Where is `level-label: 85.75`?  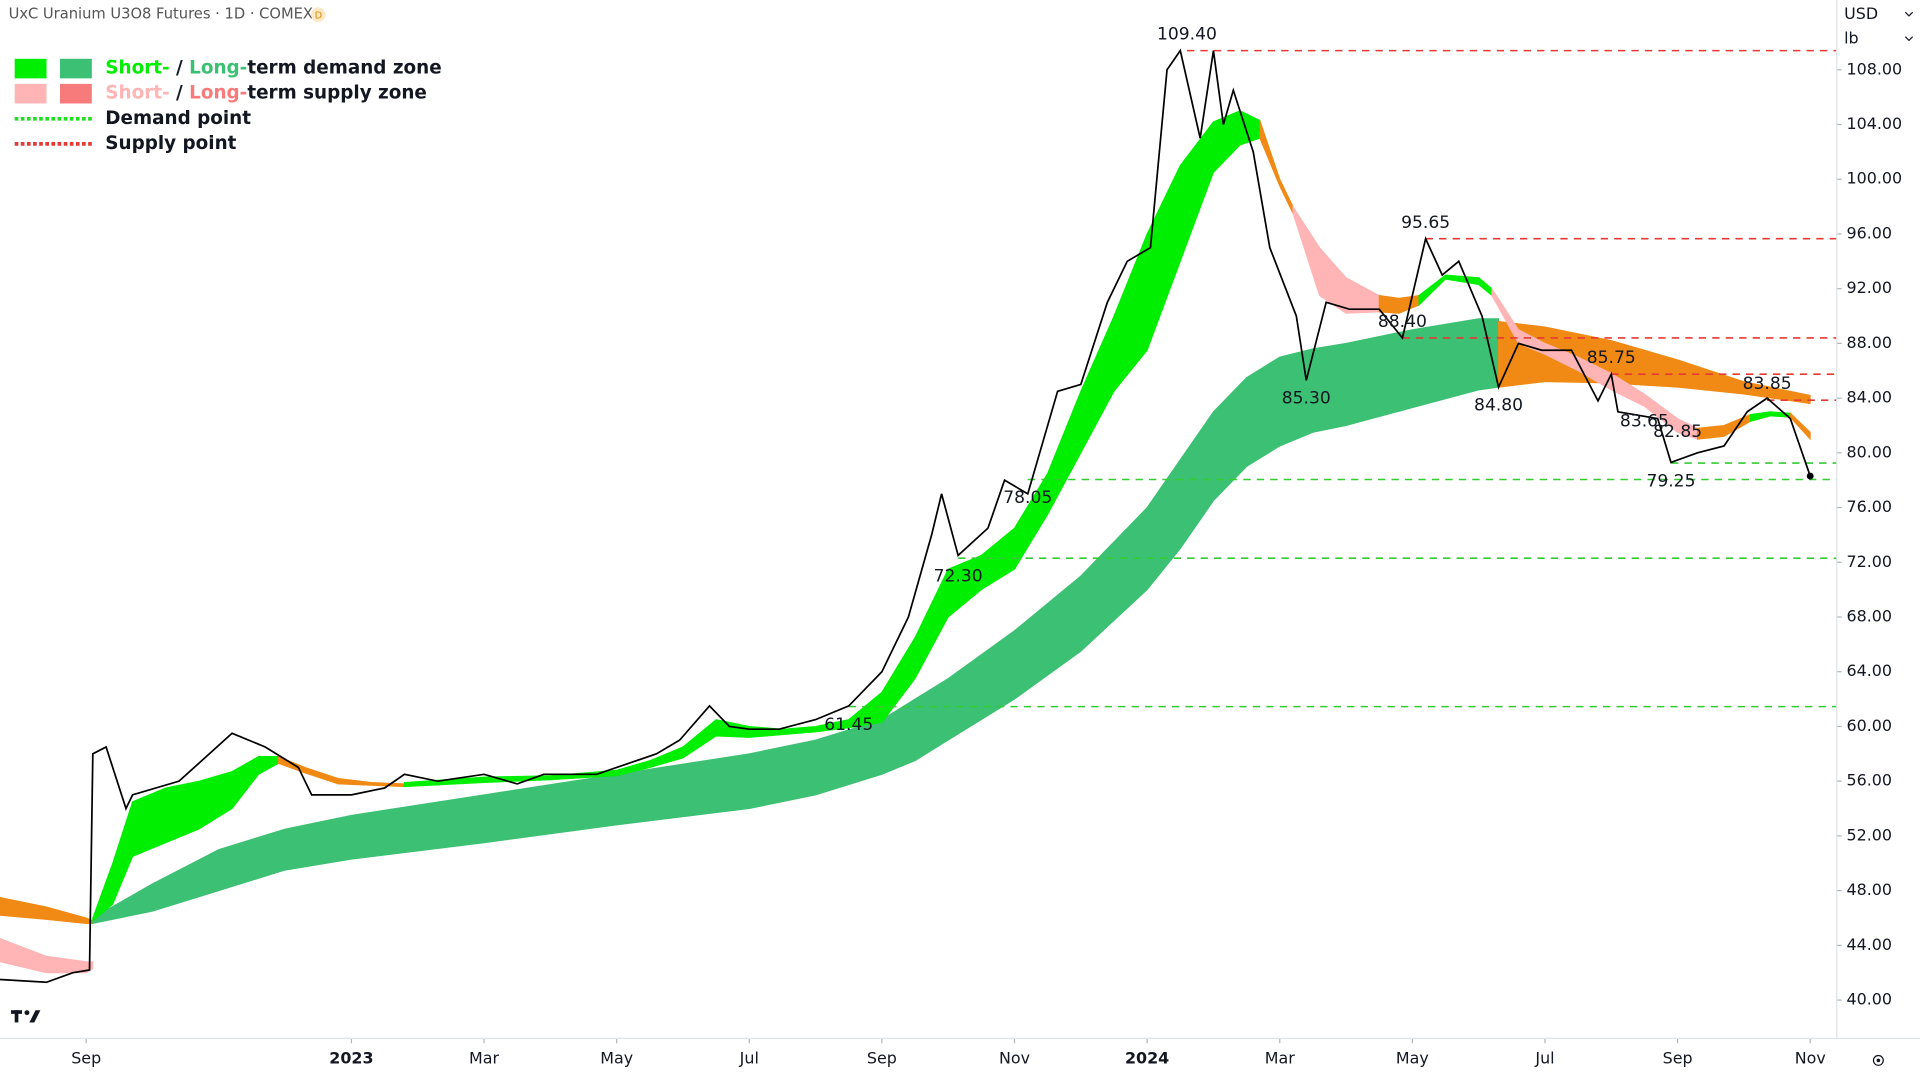 level-label: 85.75 is located at coordinates (1611, 358).